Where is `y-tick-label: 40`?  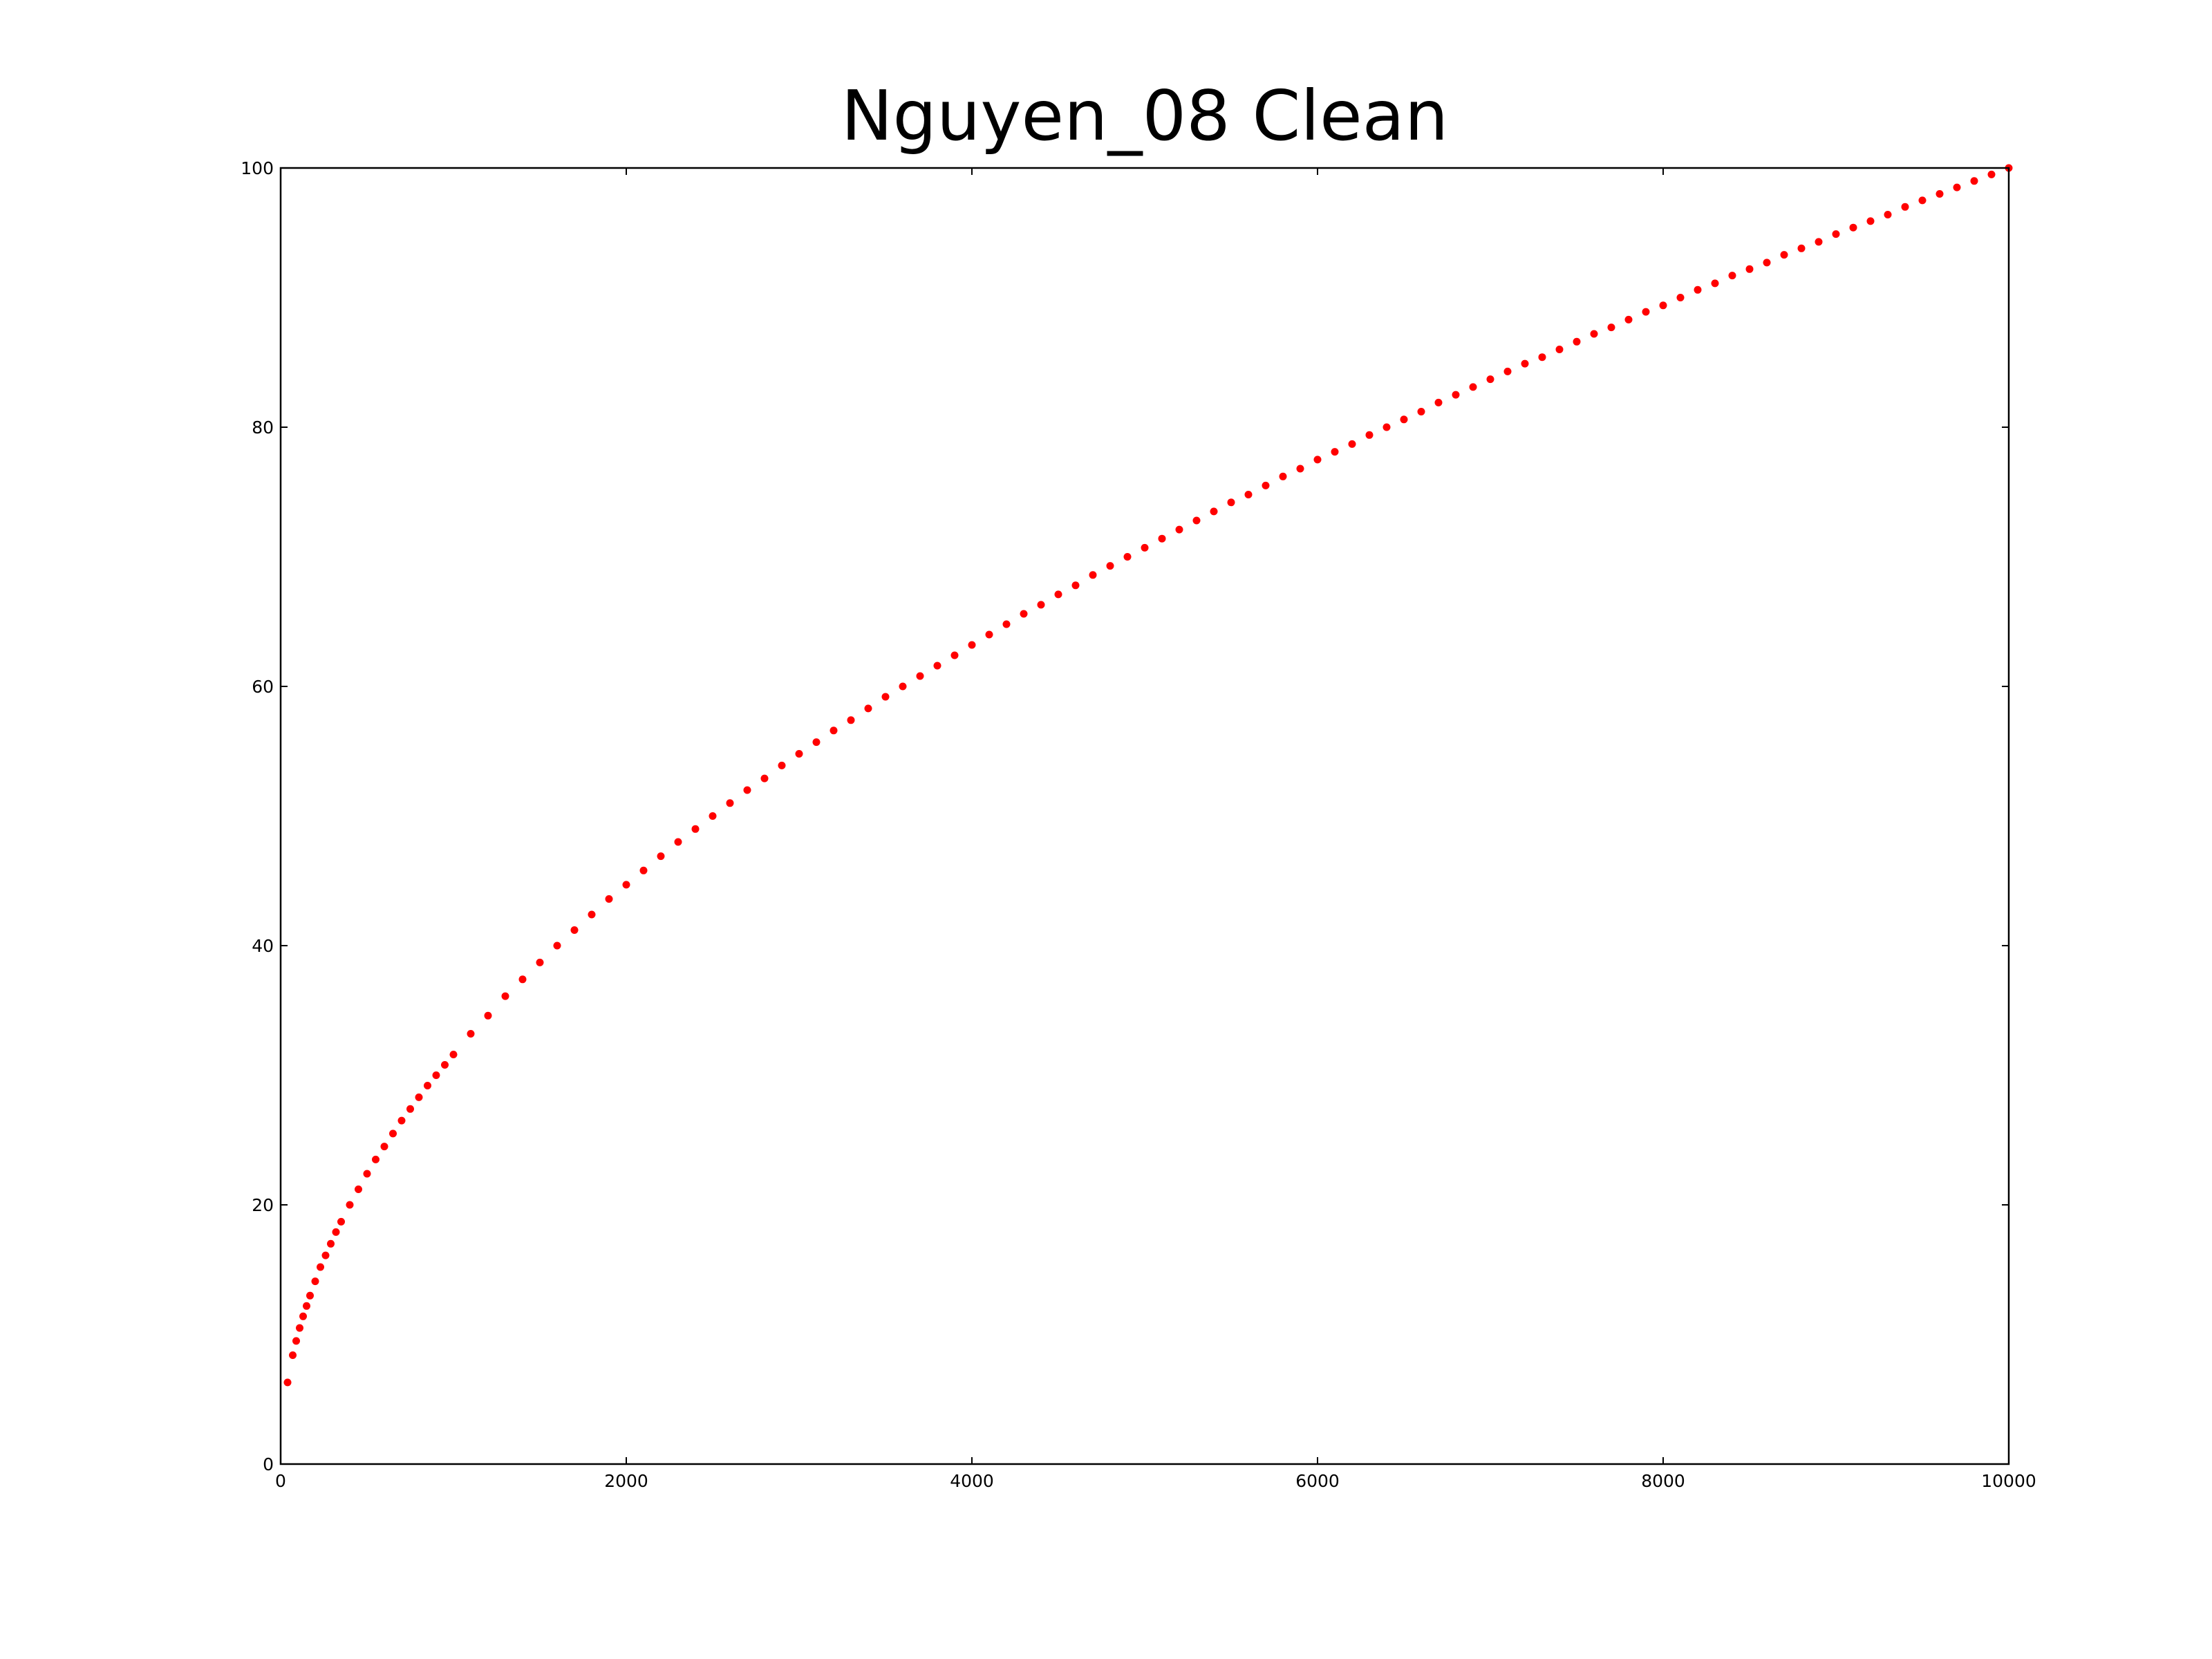 y-tick-label: 40 is located at coordinates (263, 946).